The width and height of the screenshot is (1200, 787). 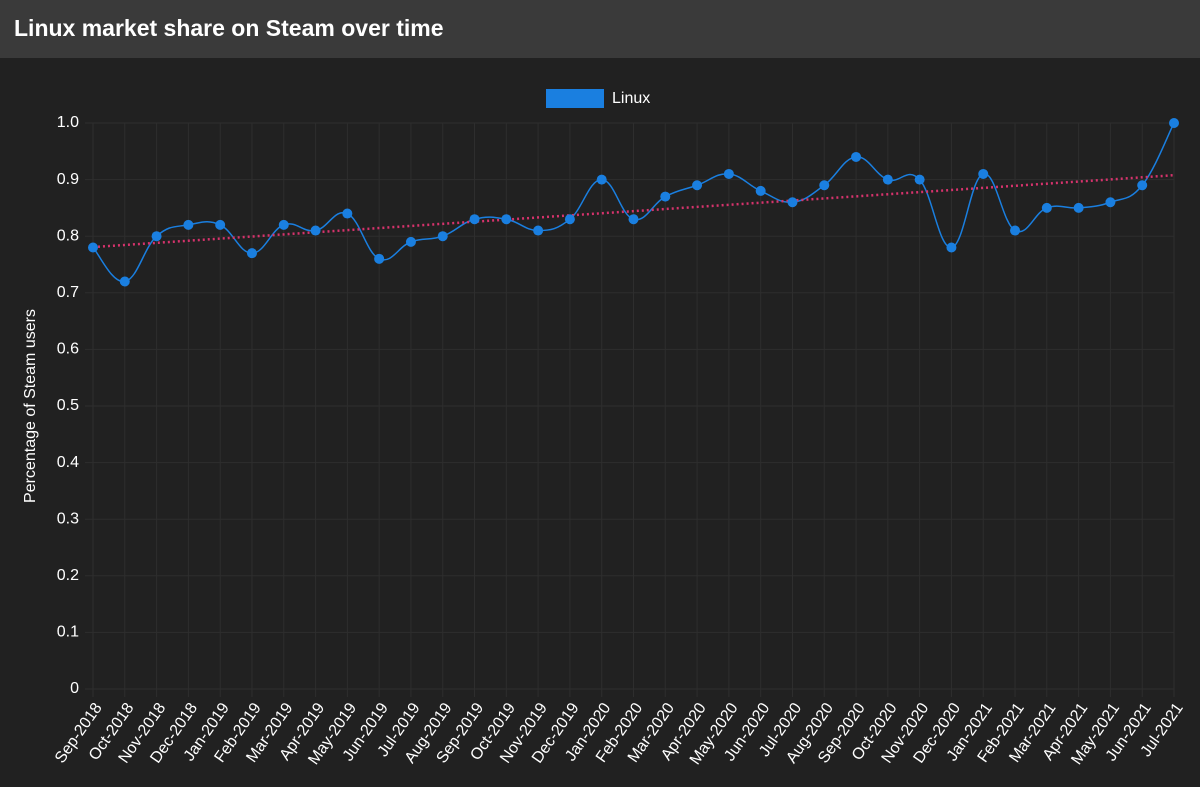 I want to click on y-tick-label: 0.7, so click(x=68, y=292).